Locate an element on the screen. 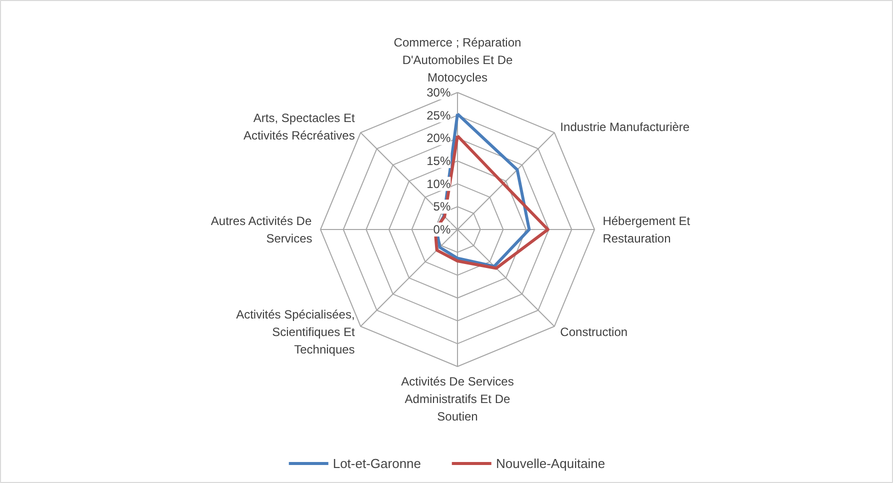 The width and height of the screenshot is (893, 483). y-tick-label: 15% is located at coordinates (438, 161).